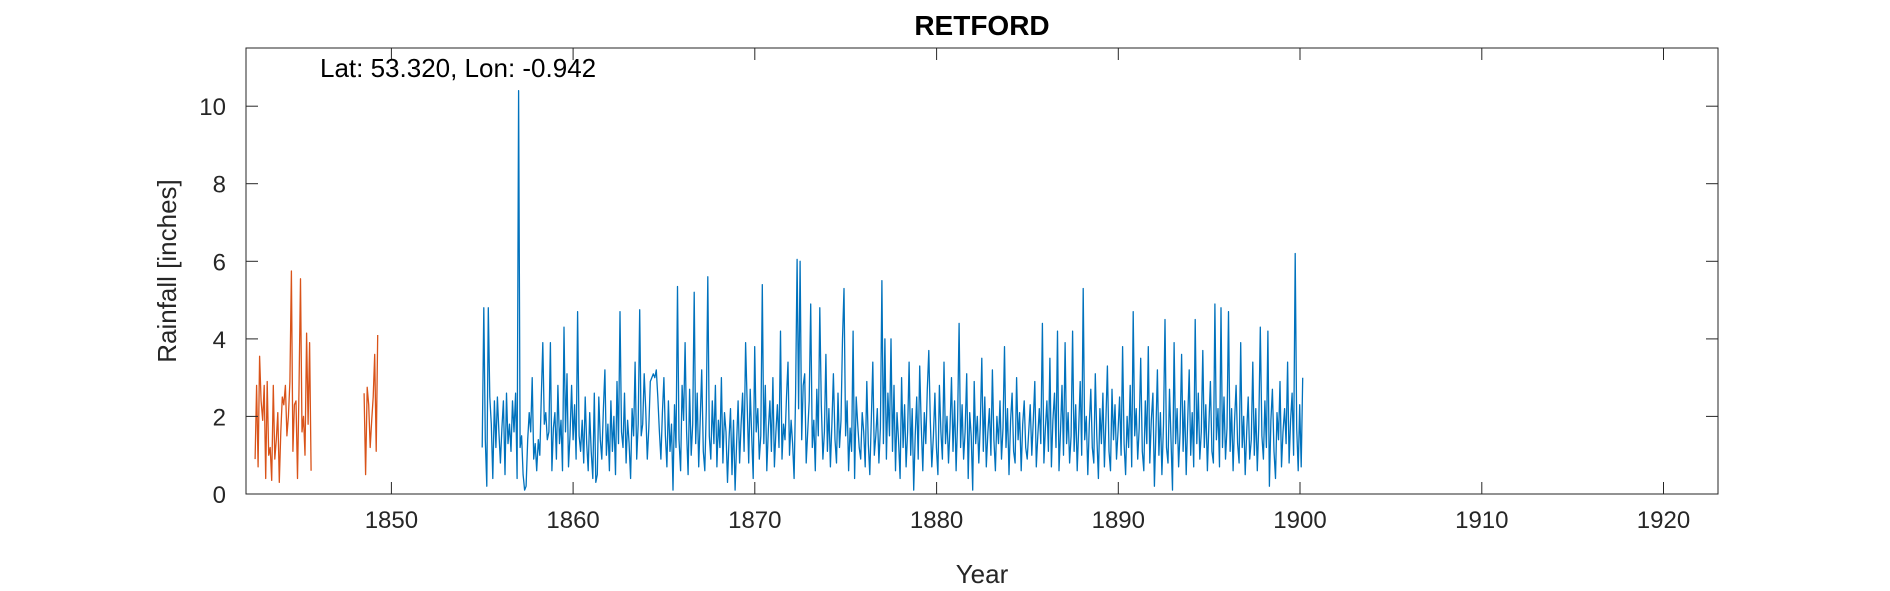 This screenshot has height=591, width=1890. Describe the element at coordinates (936, 520) in the screenshot. I see `x-tick-label: 1880` at that location.